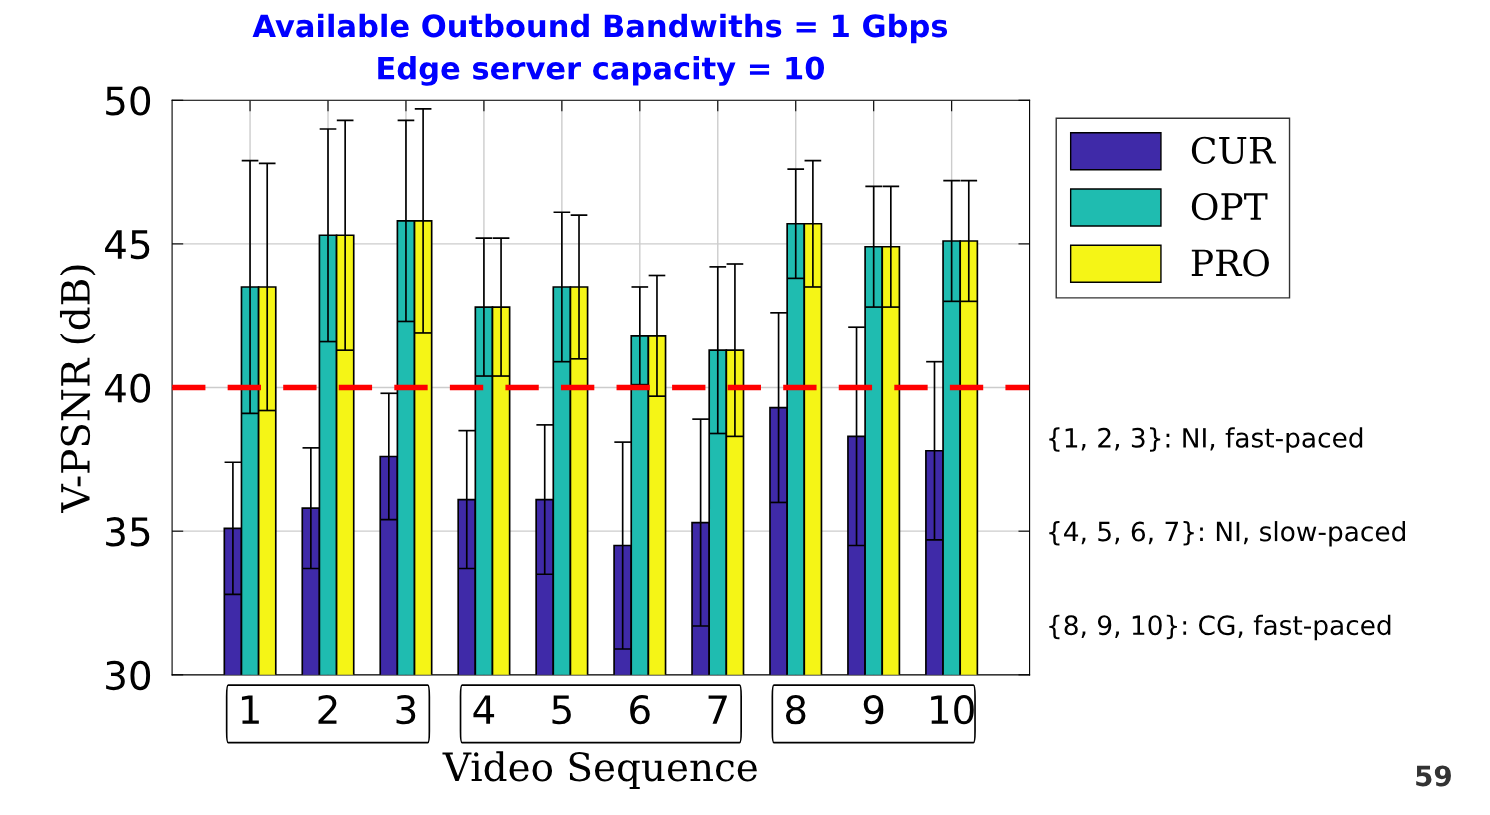 The width and height of the screenshot is (1490, 815). I want to click on x-tick-label: 2, so click(327, 709).